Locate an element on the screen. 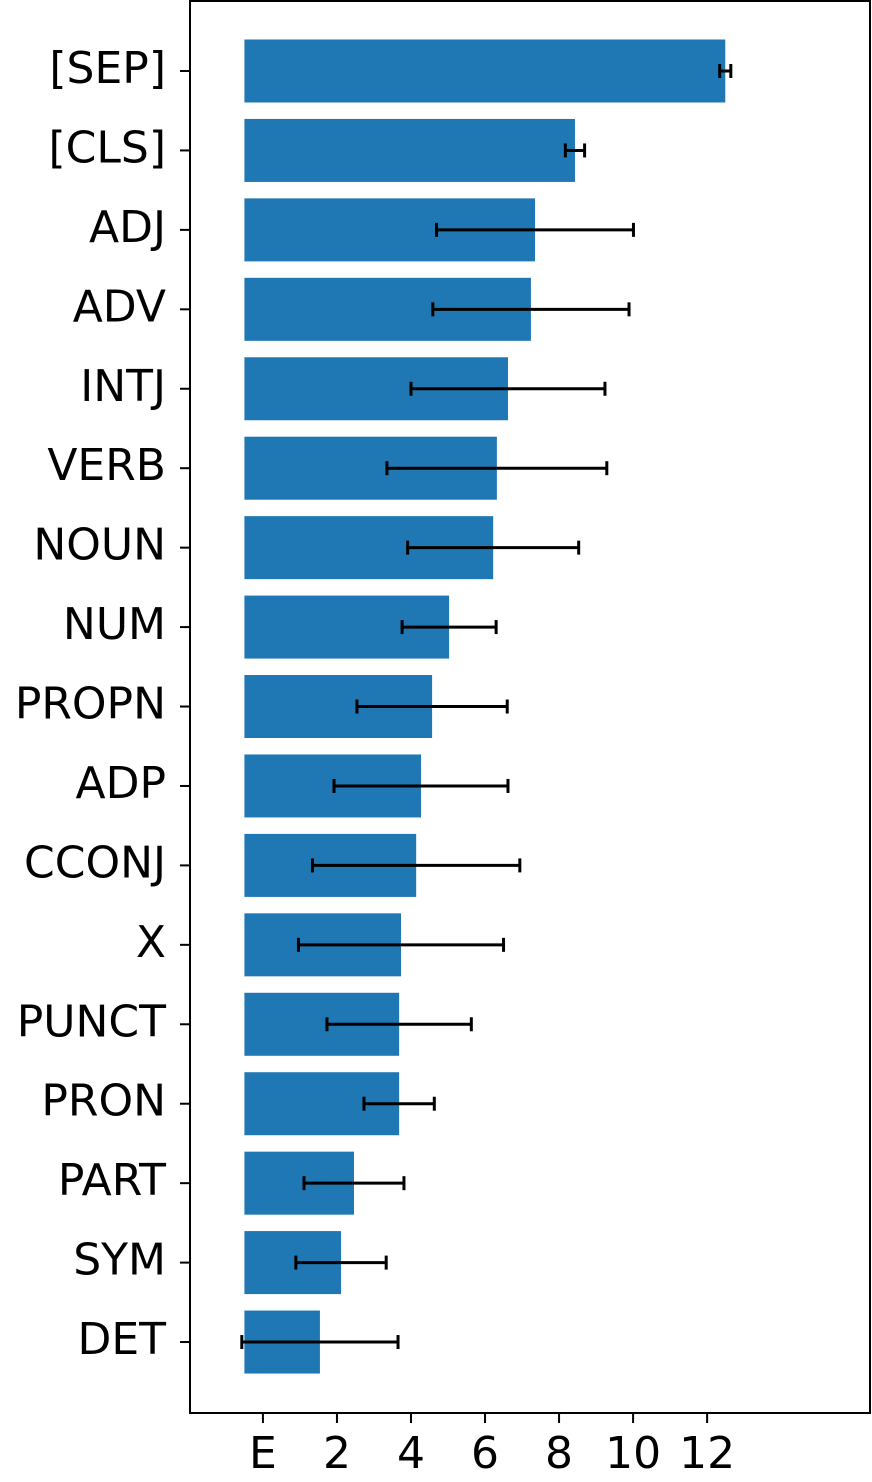  x-tick-label: 10 is located at coordinates (633, 1453).